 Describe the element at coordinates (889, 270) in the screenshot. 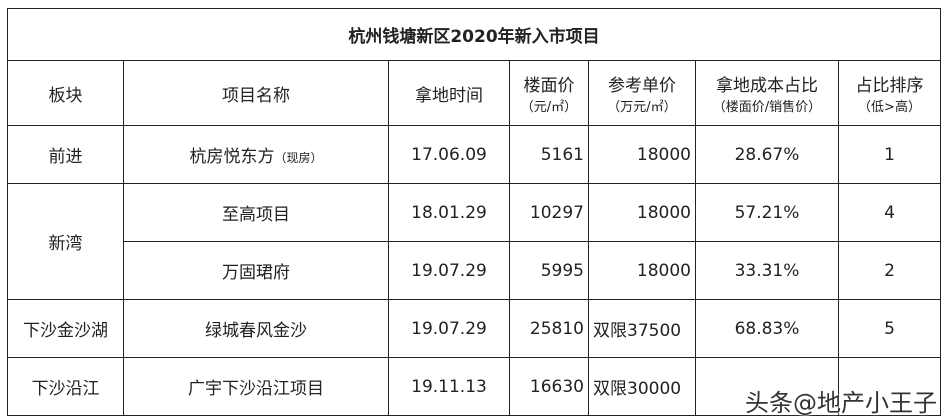

I see `cell-rank: 2` at that location.